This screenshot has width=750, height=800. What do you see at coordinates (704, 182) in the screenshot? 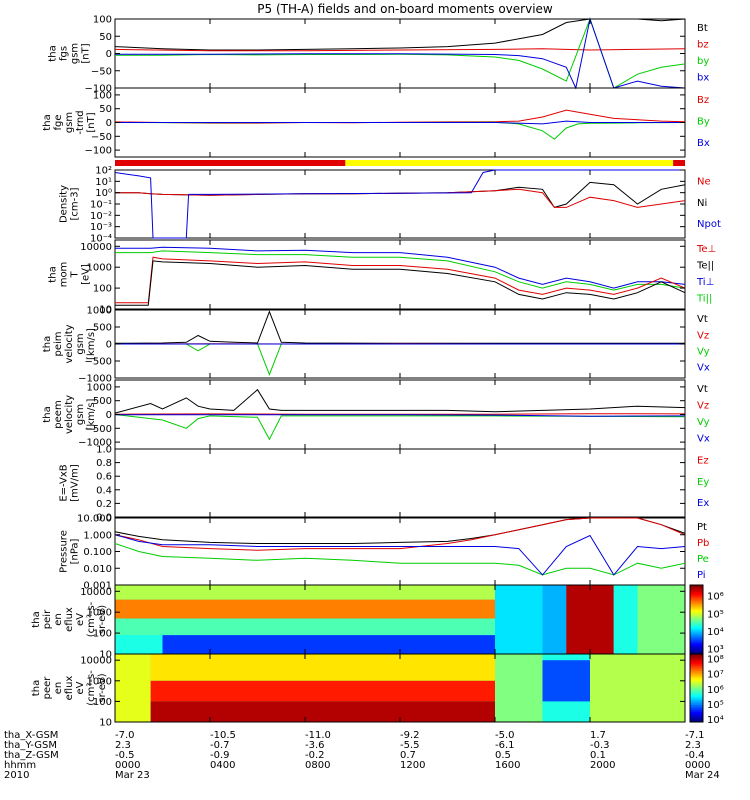
I see `legend-entry-Ne: Ne` at bounding box center [704, 182].